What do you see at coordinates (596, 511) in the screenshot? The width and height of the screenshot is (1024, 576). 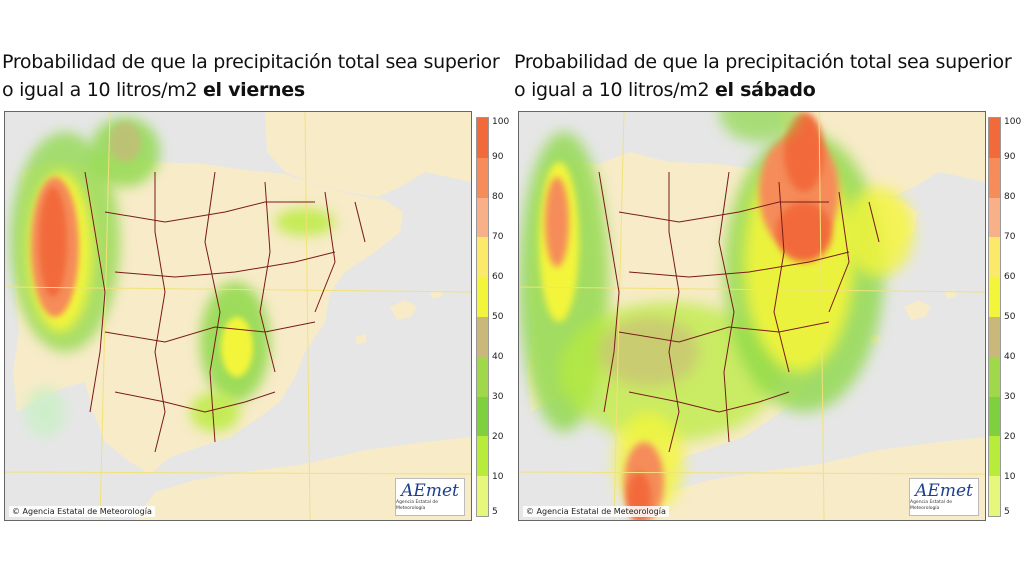 I see `saturday-credit: © Agencia Estatal de Meteorología` at bounding box center [596, 511].